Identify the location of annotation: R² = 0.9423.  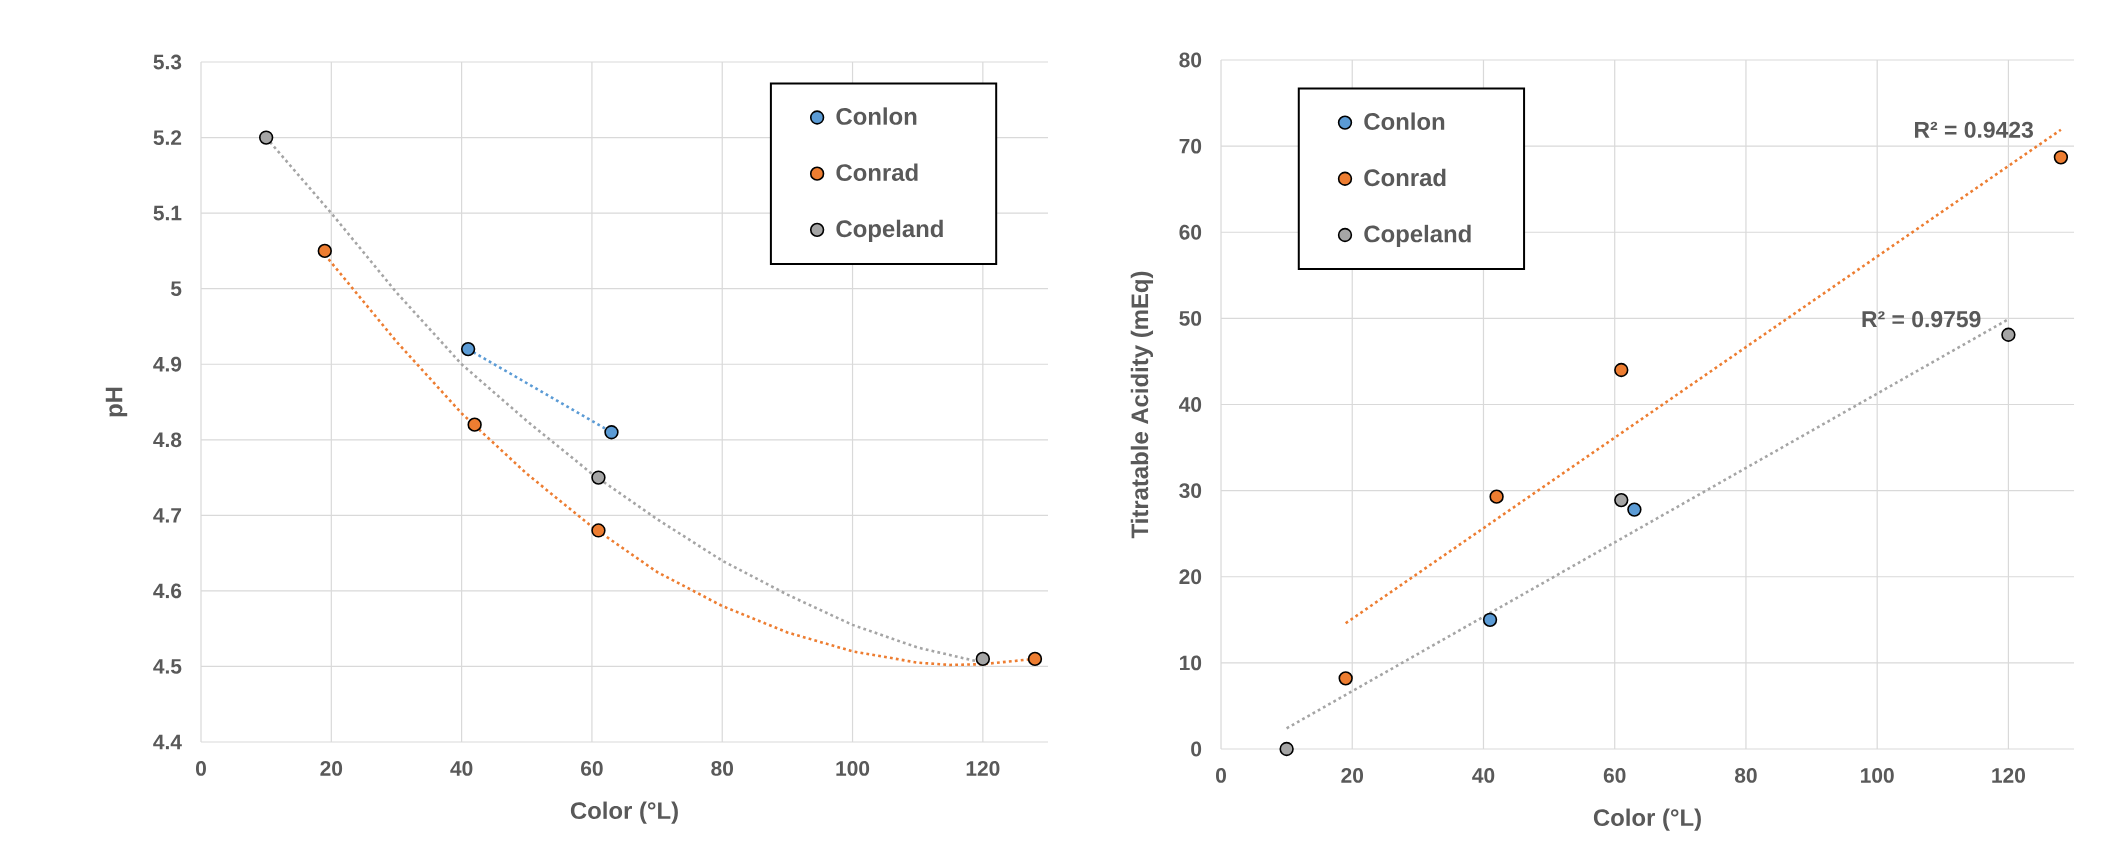
(1974, 129).